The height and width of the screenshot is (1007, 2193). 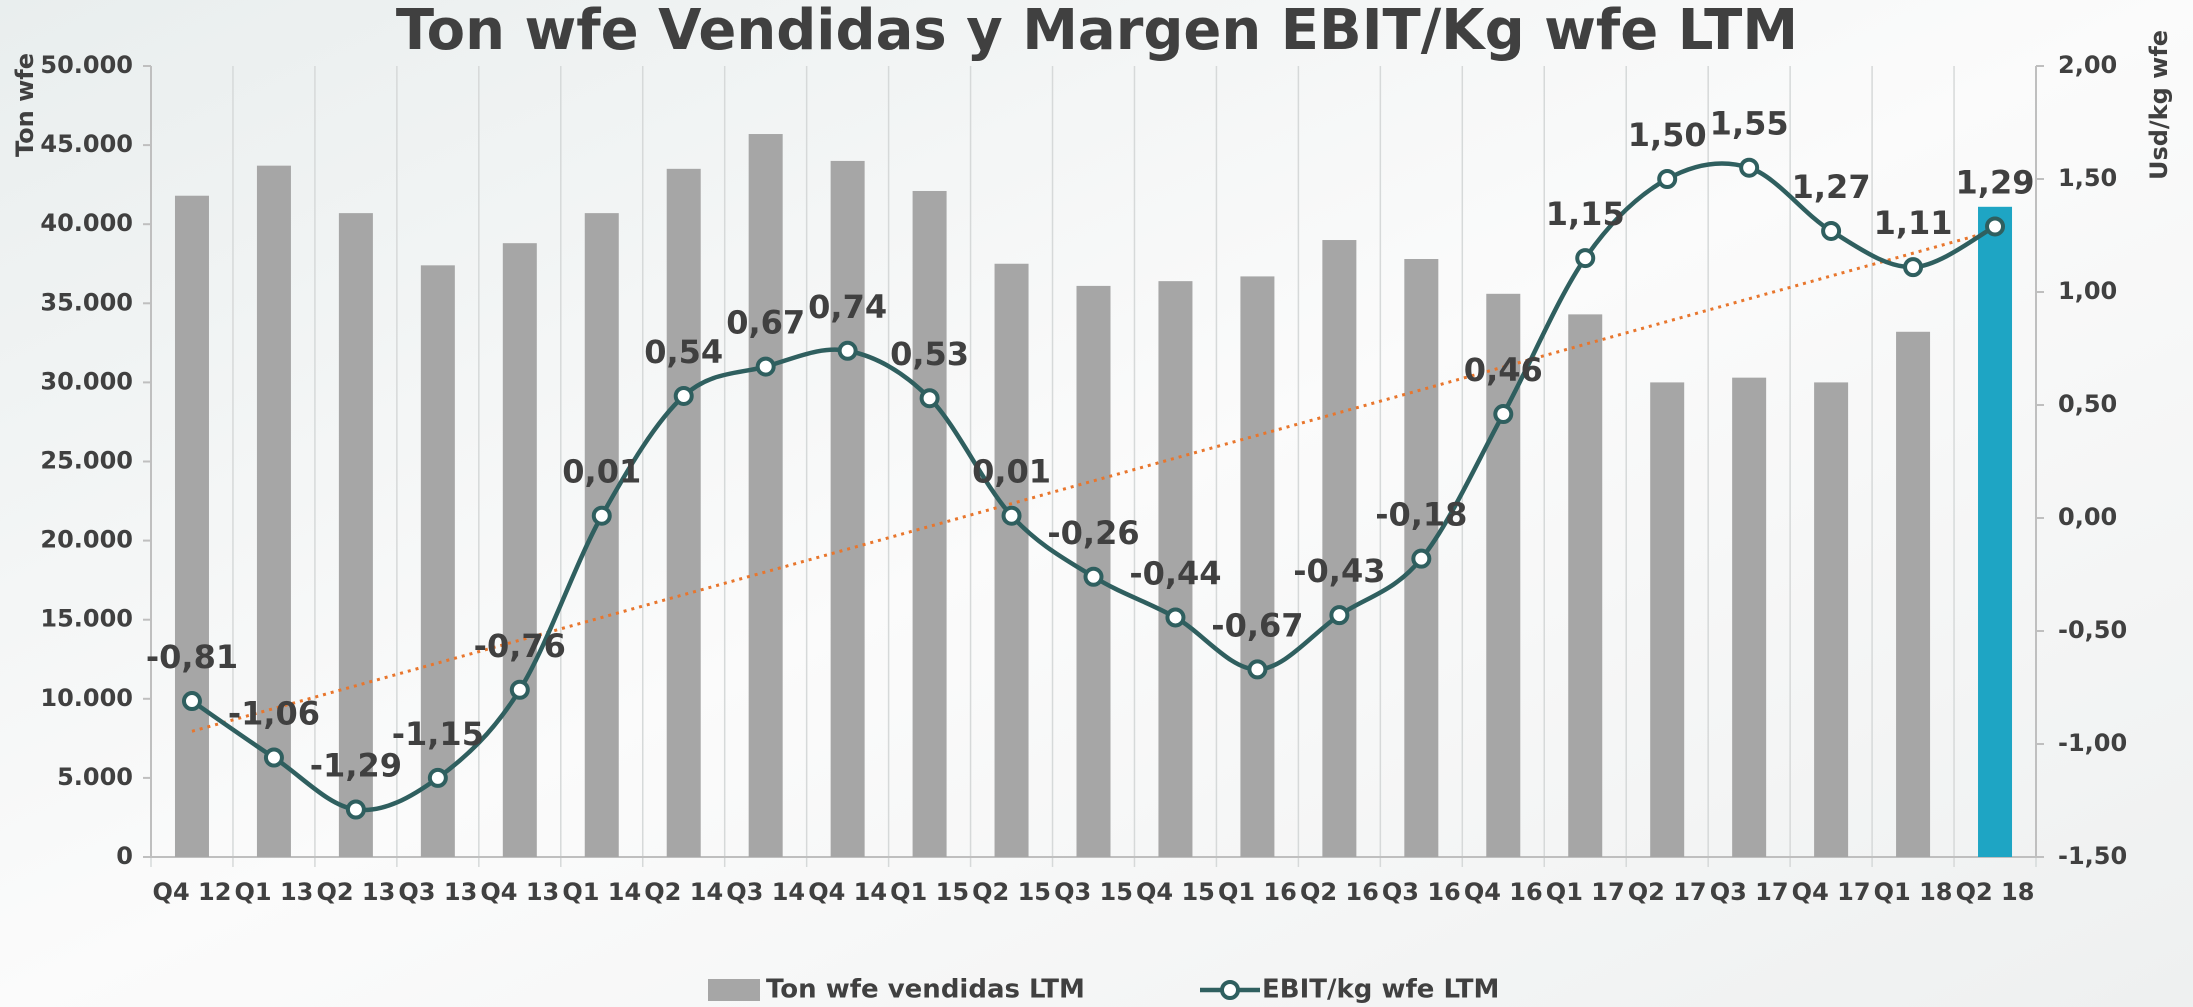 What do you see at coordinates (765, 323) in the screenshot?
I see `data-label: 0,67` at bounding box center [765, 323].